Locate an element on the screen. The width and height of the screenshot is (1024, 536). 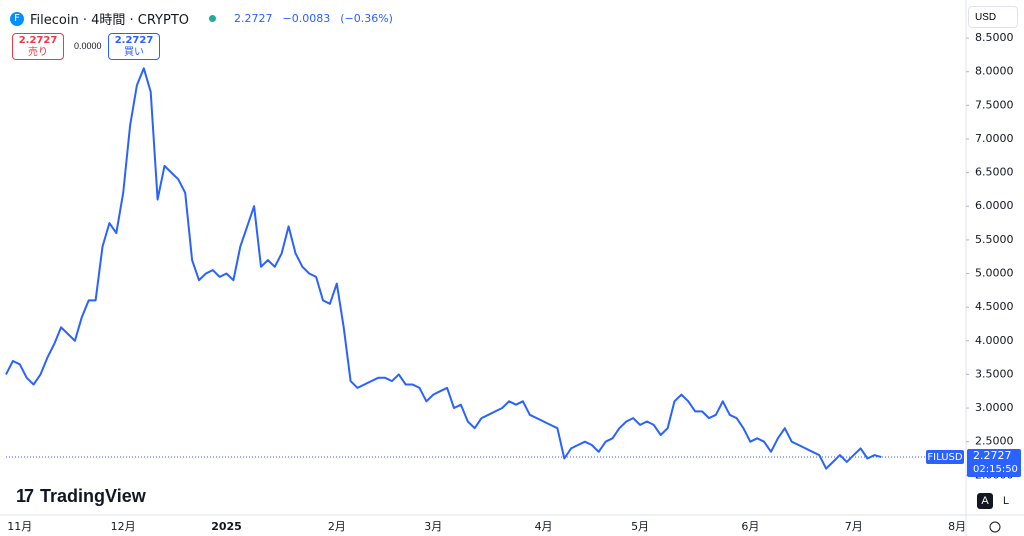
x-tick-label: 8月 is located at coordinates (957, 526).